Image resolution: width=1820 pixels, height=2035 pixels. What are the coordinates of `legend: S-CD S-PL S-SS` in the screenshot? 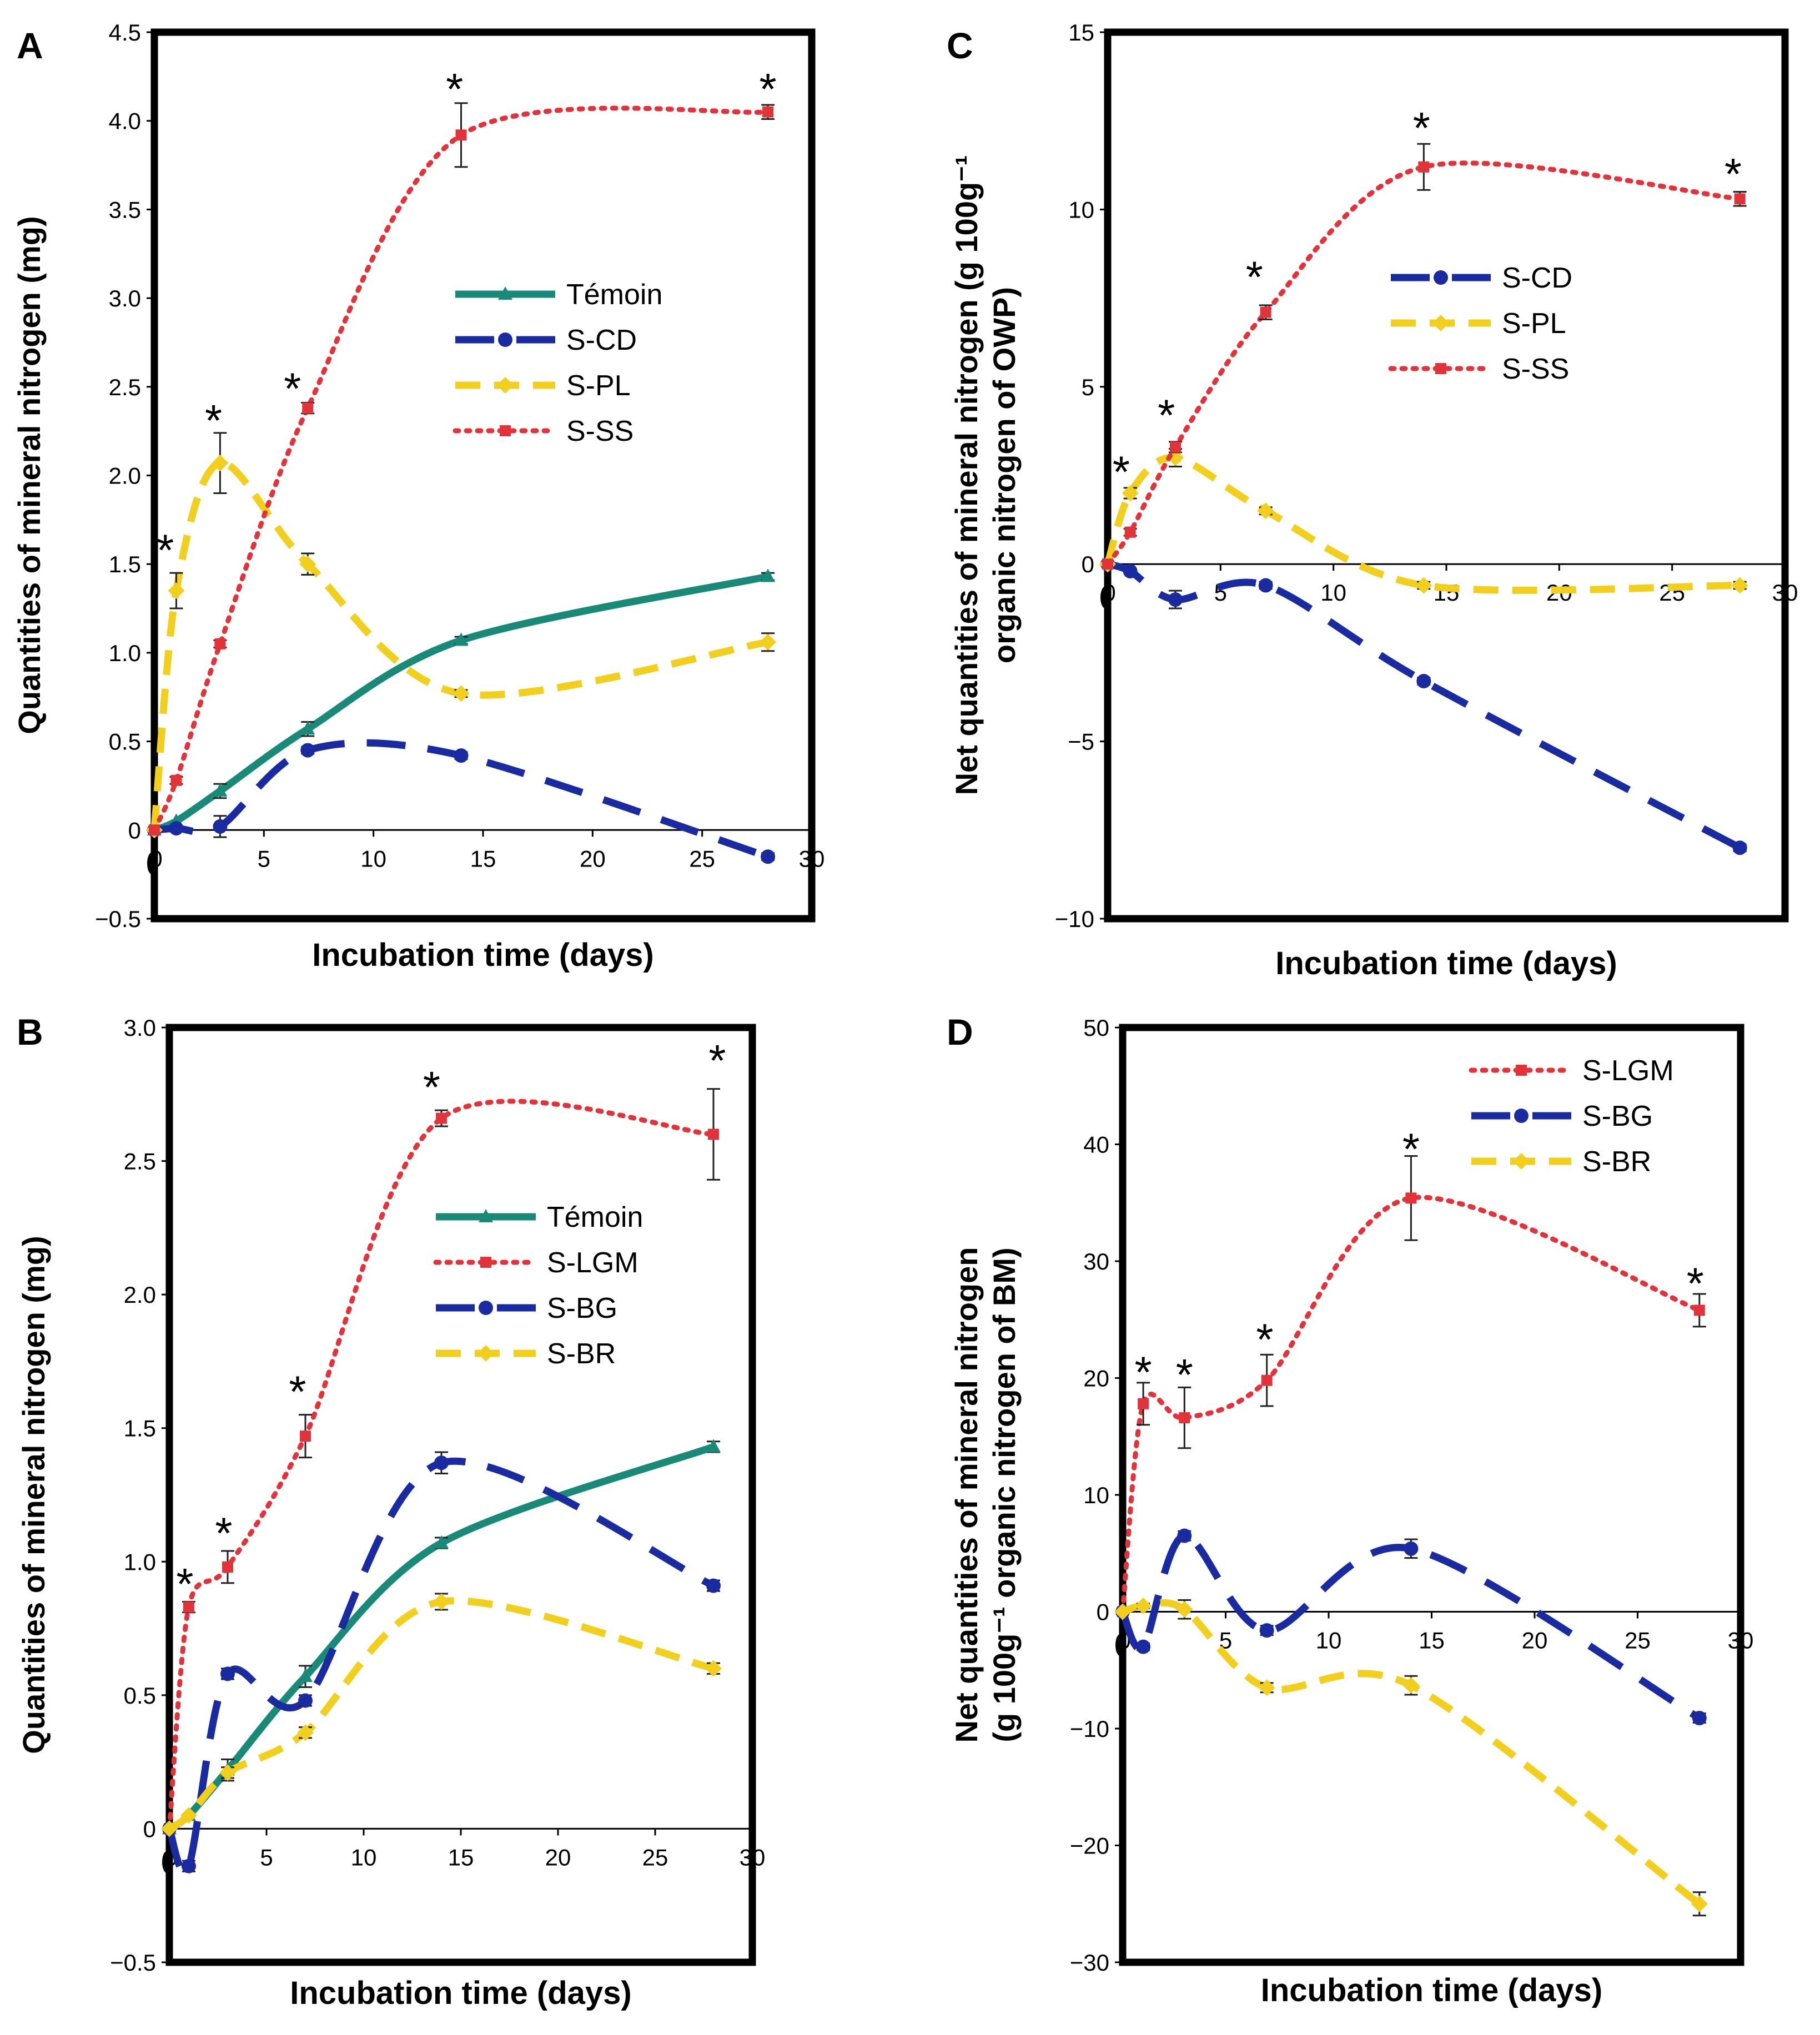 It's located at (1480, 323).